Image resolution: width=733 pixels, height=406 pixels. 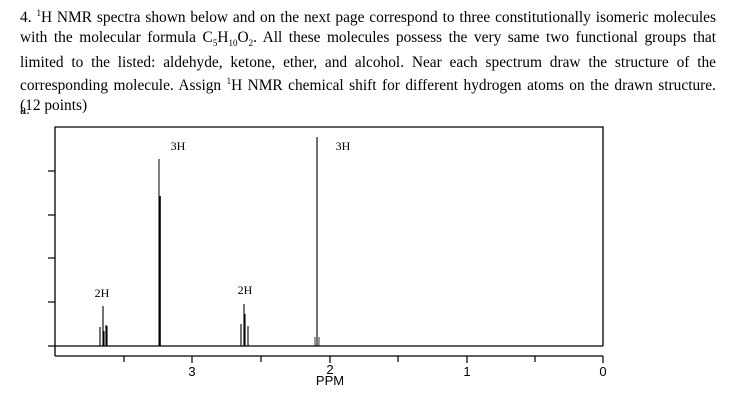 What do you see at coordinates (244, 325) in the screenshot?
I see `peak-triplet-2.61` at bounding box center [244, 325].